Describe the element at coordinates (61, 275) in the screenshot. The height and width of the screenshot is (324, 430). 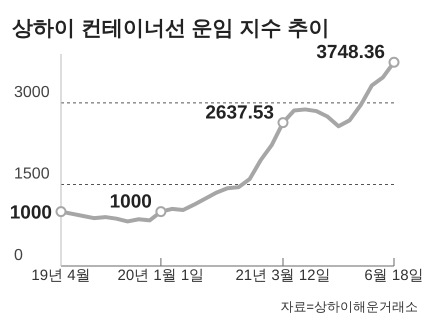
I see `x-tick-label: 19년 4월` at that location.